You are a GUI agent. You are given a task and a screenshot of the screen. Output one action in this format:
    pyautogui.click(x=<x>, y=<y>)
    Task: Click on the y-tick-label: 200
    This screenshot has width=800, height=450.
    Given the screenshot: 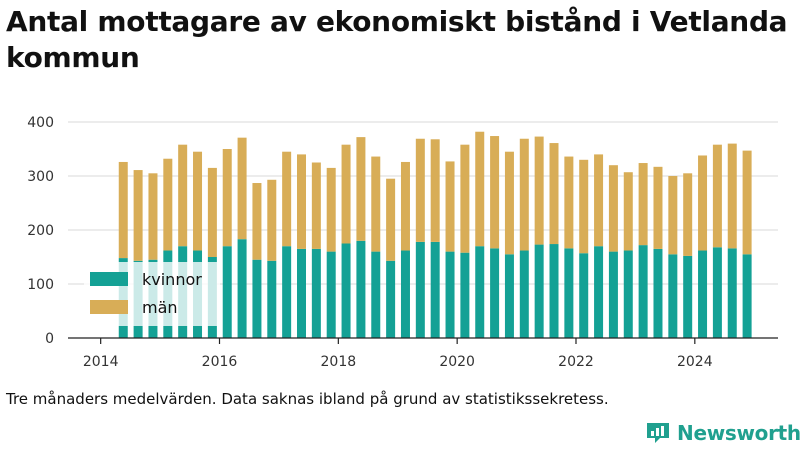 What is the action you would take?
    pyautogui.click(x=40, y=231)
    